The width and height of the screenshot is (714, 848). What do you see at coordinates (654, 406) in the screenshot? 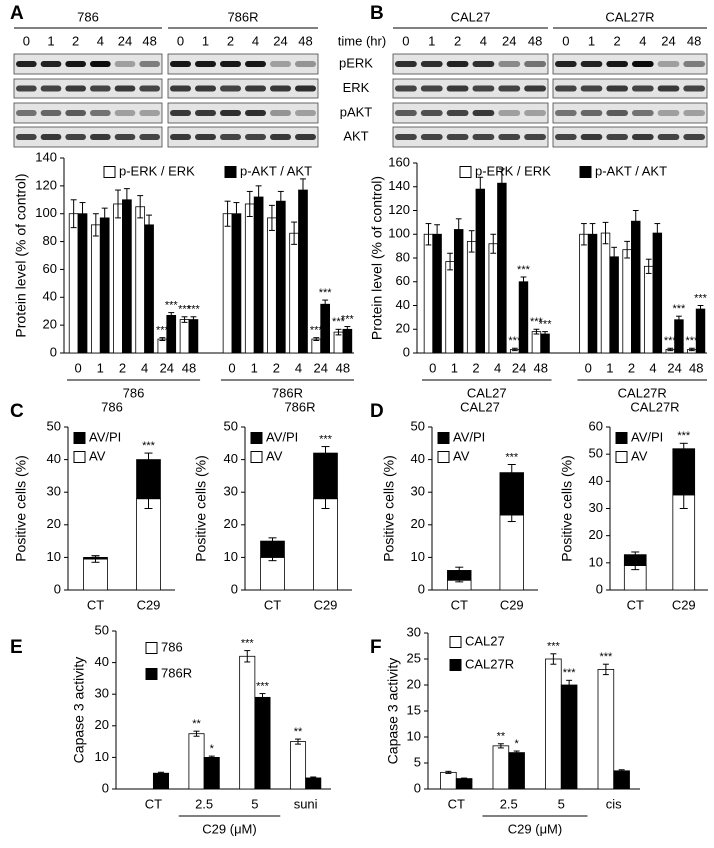
I see `chart-title: CAL27R` at bounding box center [654, 406].